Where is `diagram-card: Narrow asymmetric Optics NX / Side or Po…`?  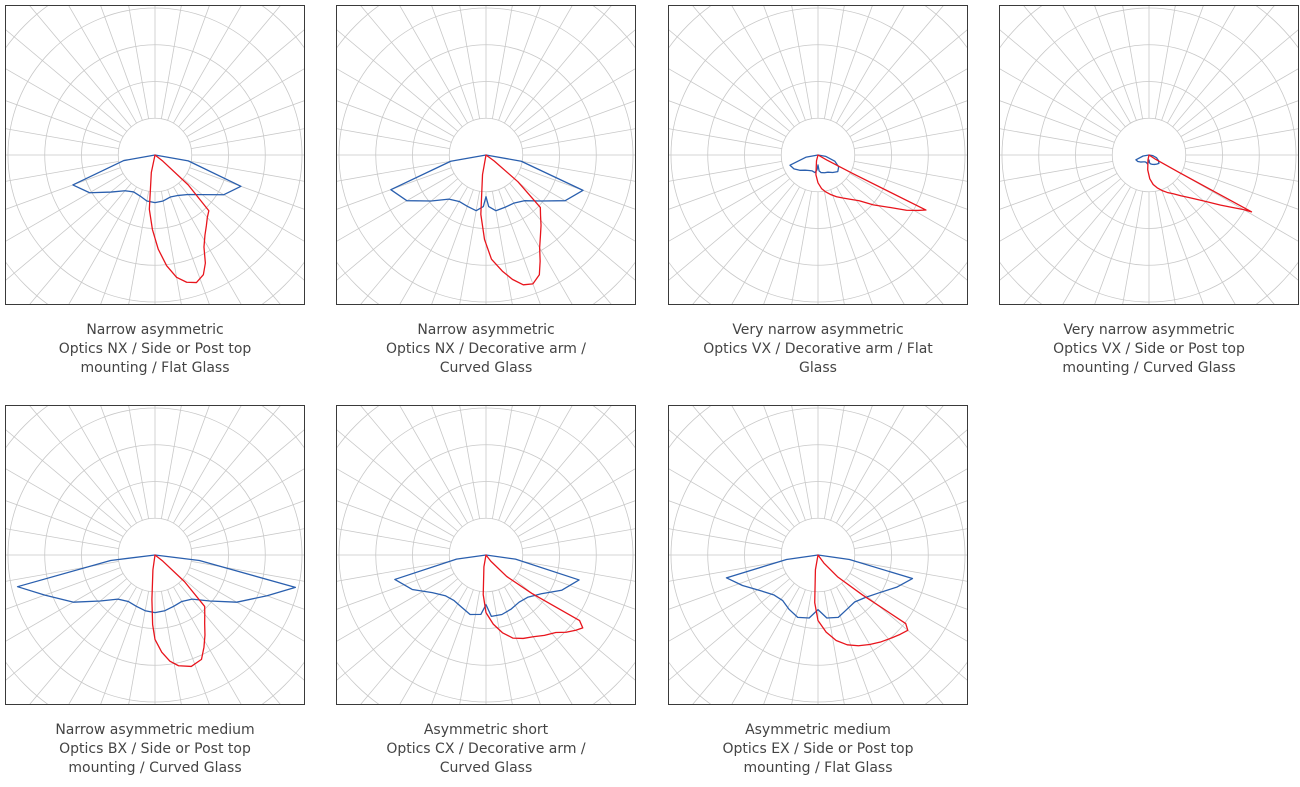
diagram-card: Narrow asymmetric Optics NX / Side or Po… is located at coordinates (155, 191).